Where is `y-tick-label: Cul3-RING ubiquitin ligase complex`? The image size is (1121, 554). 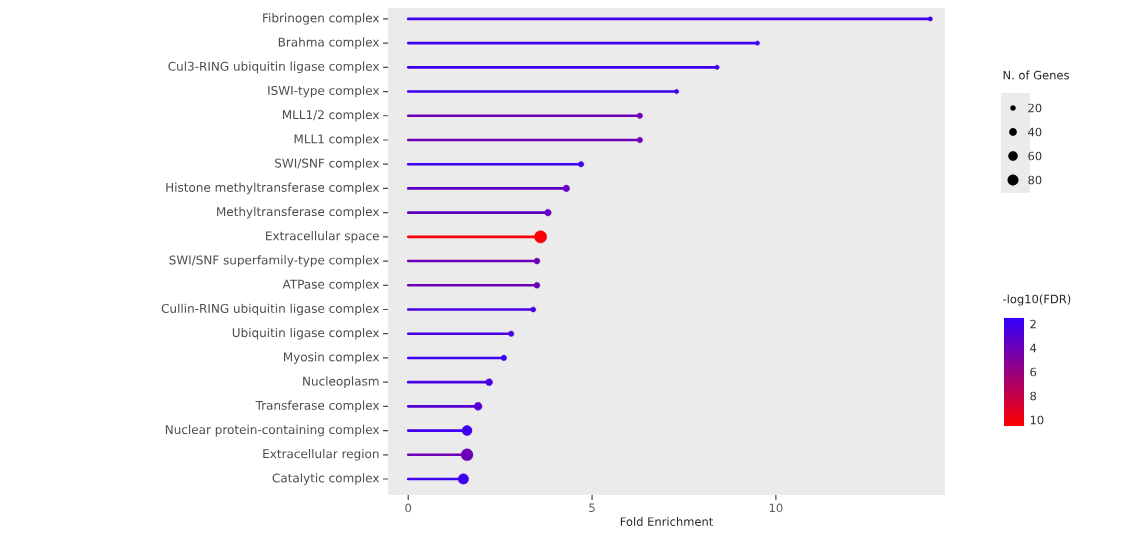 y-tick-label: Cul3-RING ubiquitin ligase complex is located at coordinates (274, 67).